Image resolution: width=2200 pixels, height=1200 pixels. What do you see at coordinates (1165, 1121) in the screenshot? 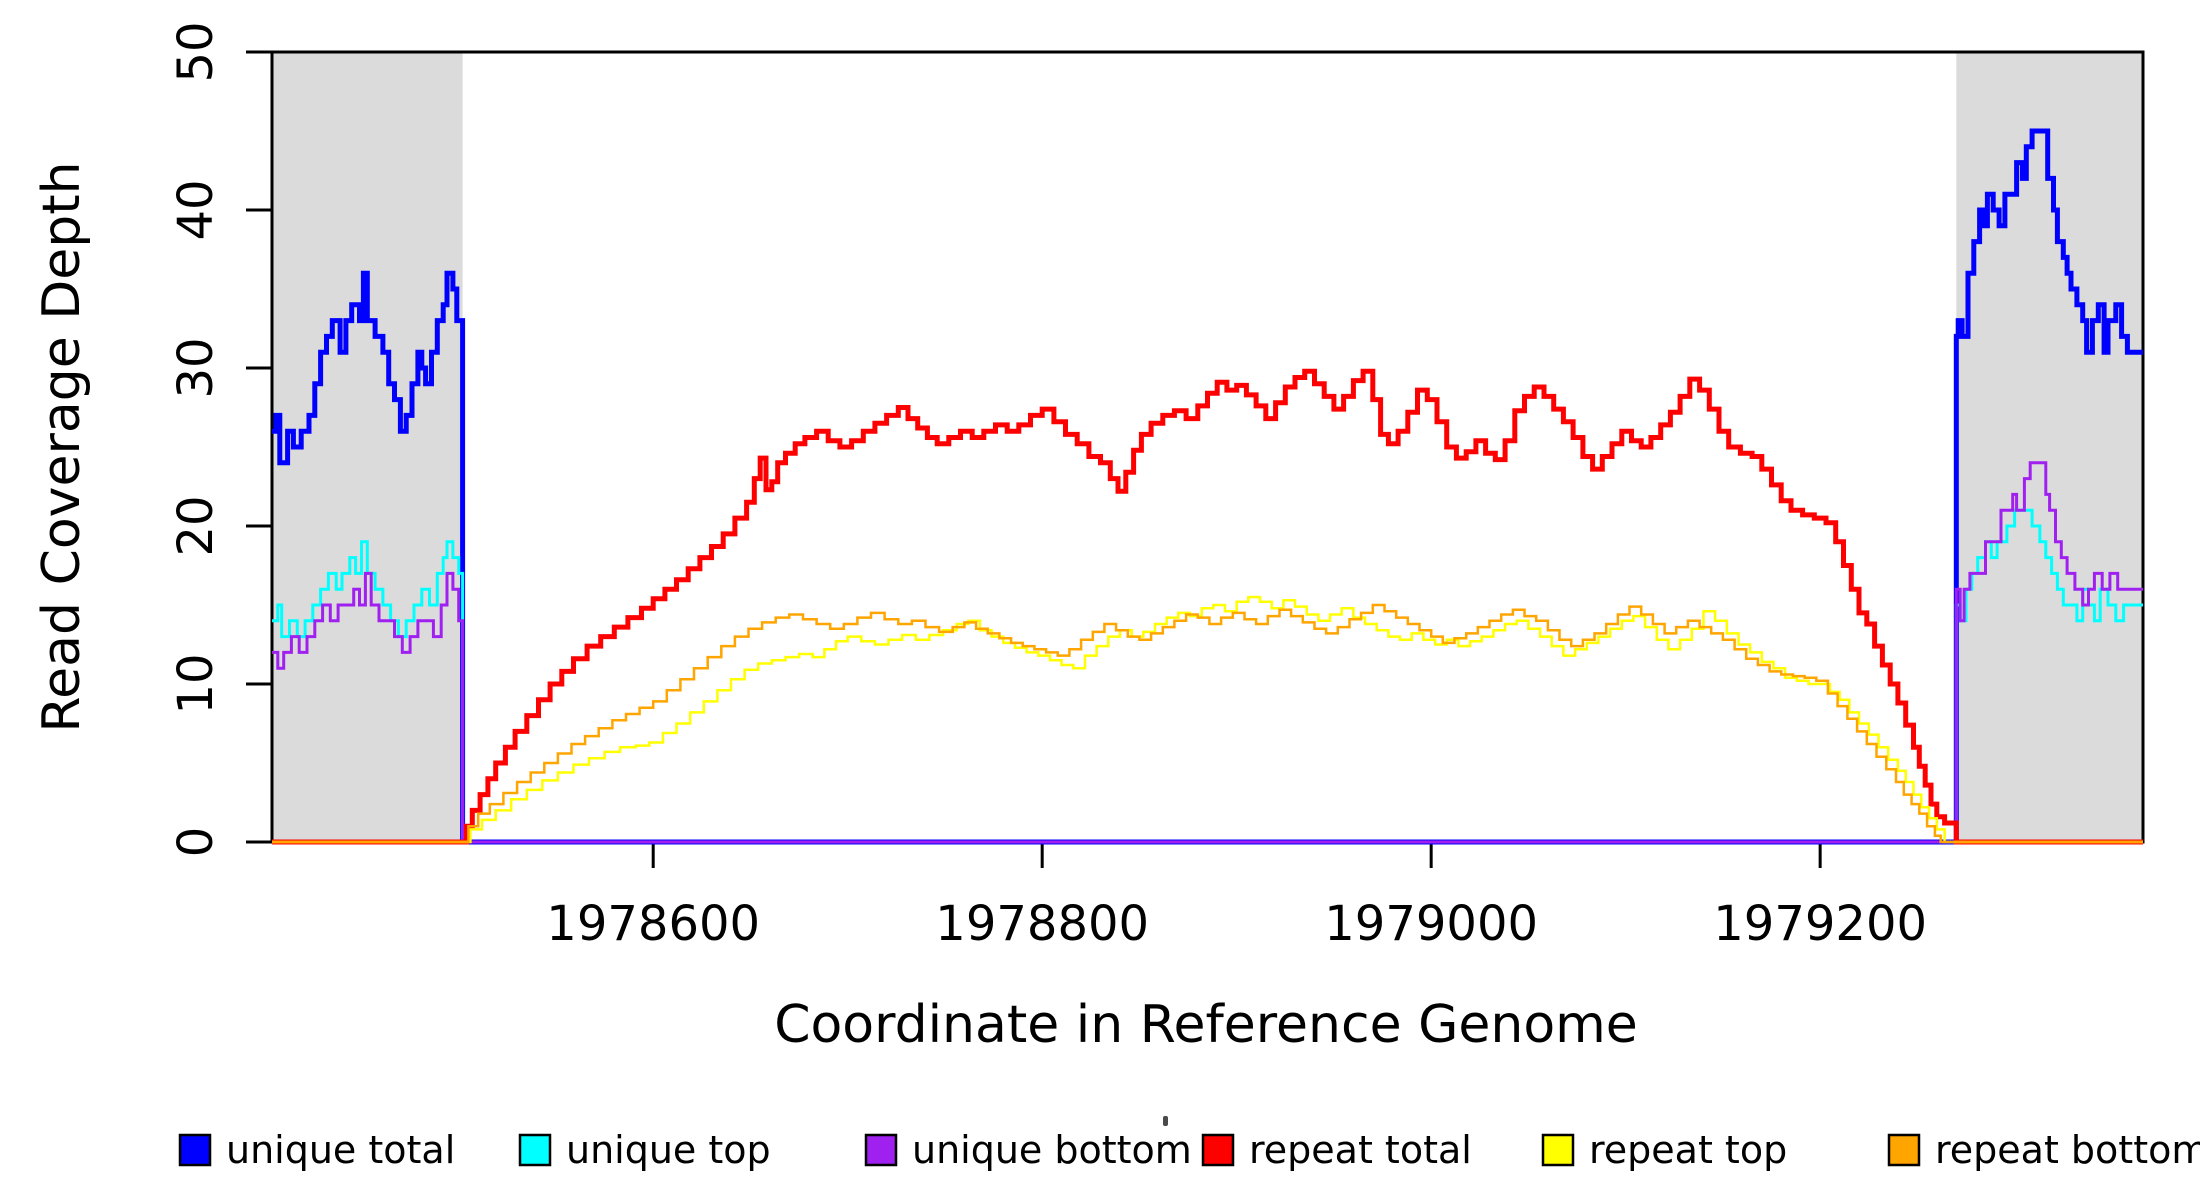
I see `stray-point` at bounding box center [1165, 1121].